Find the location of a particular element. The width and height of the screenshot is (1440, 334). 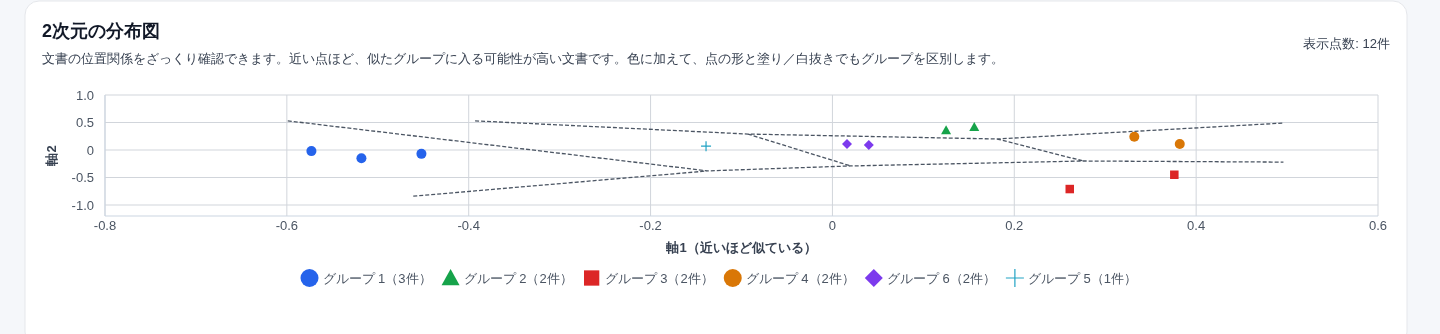

x-tick-label: -0.6 is located at coordinates (287, 225).